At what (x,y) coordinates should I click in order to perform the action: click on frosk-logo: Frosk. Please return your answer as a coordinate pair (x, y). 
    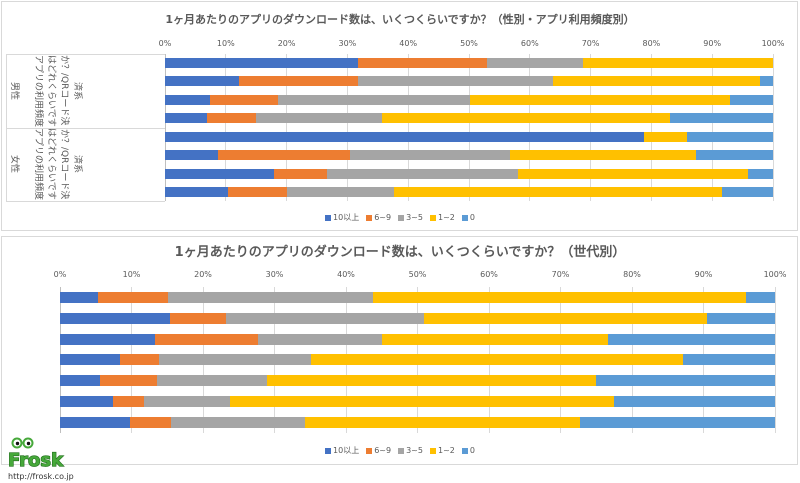
    Looking at the image, I should click on (36, 454).